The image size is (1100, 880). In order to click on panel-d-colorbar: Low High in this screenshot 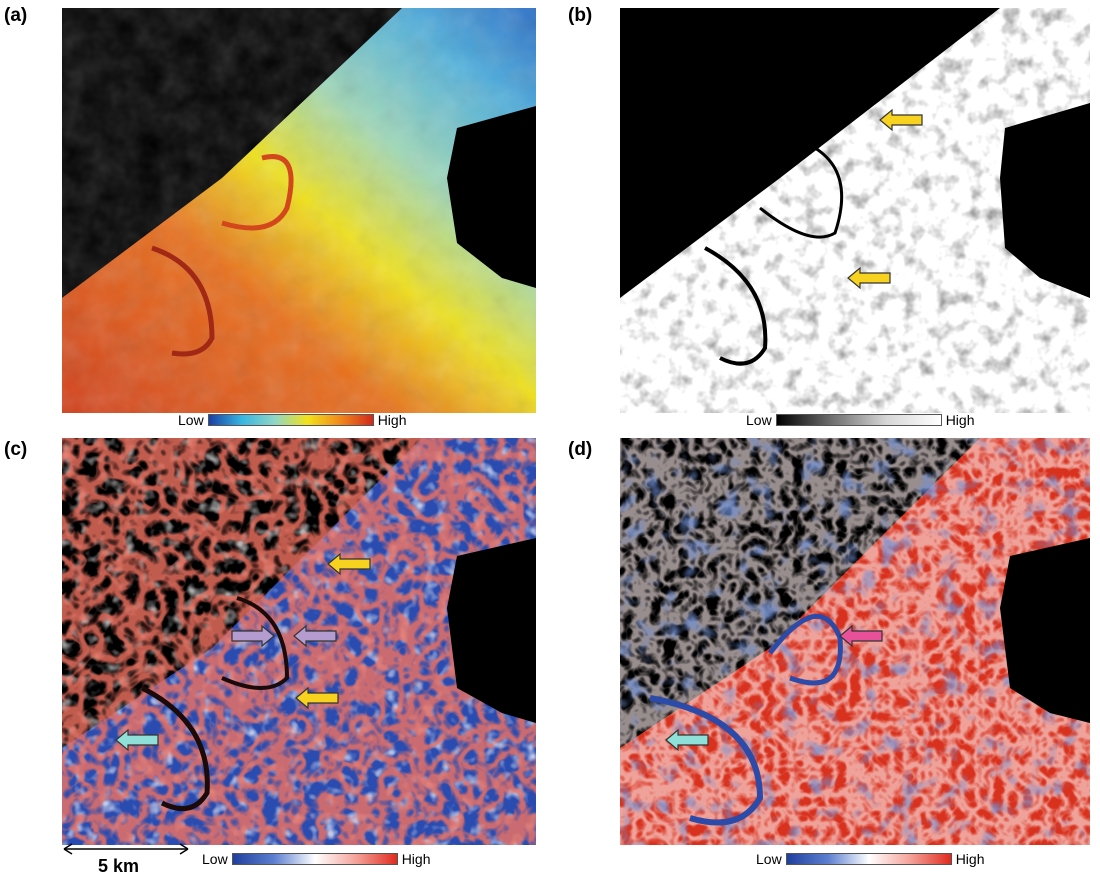, I will do `click(870, 859)`.